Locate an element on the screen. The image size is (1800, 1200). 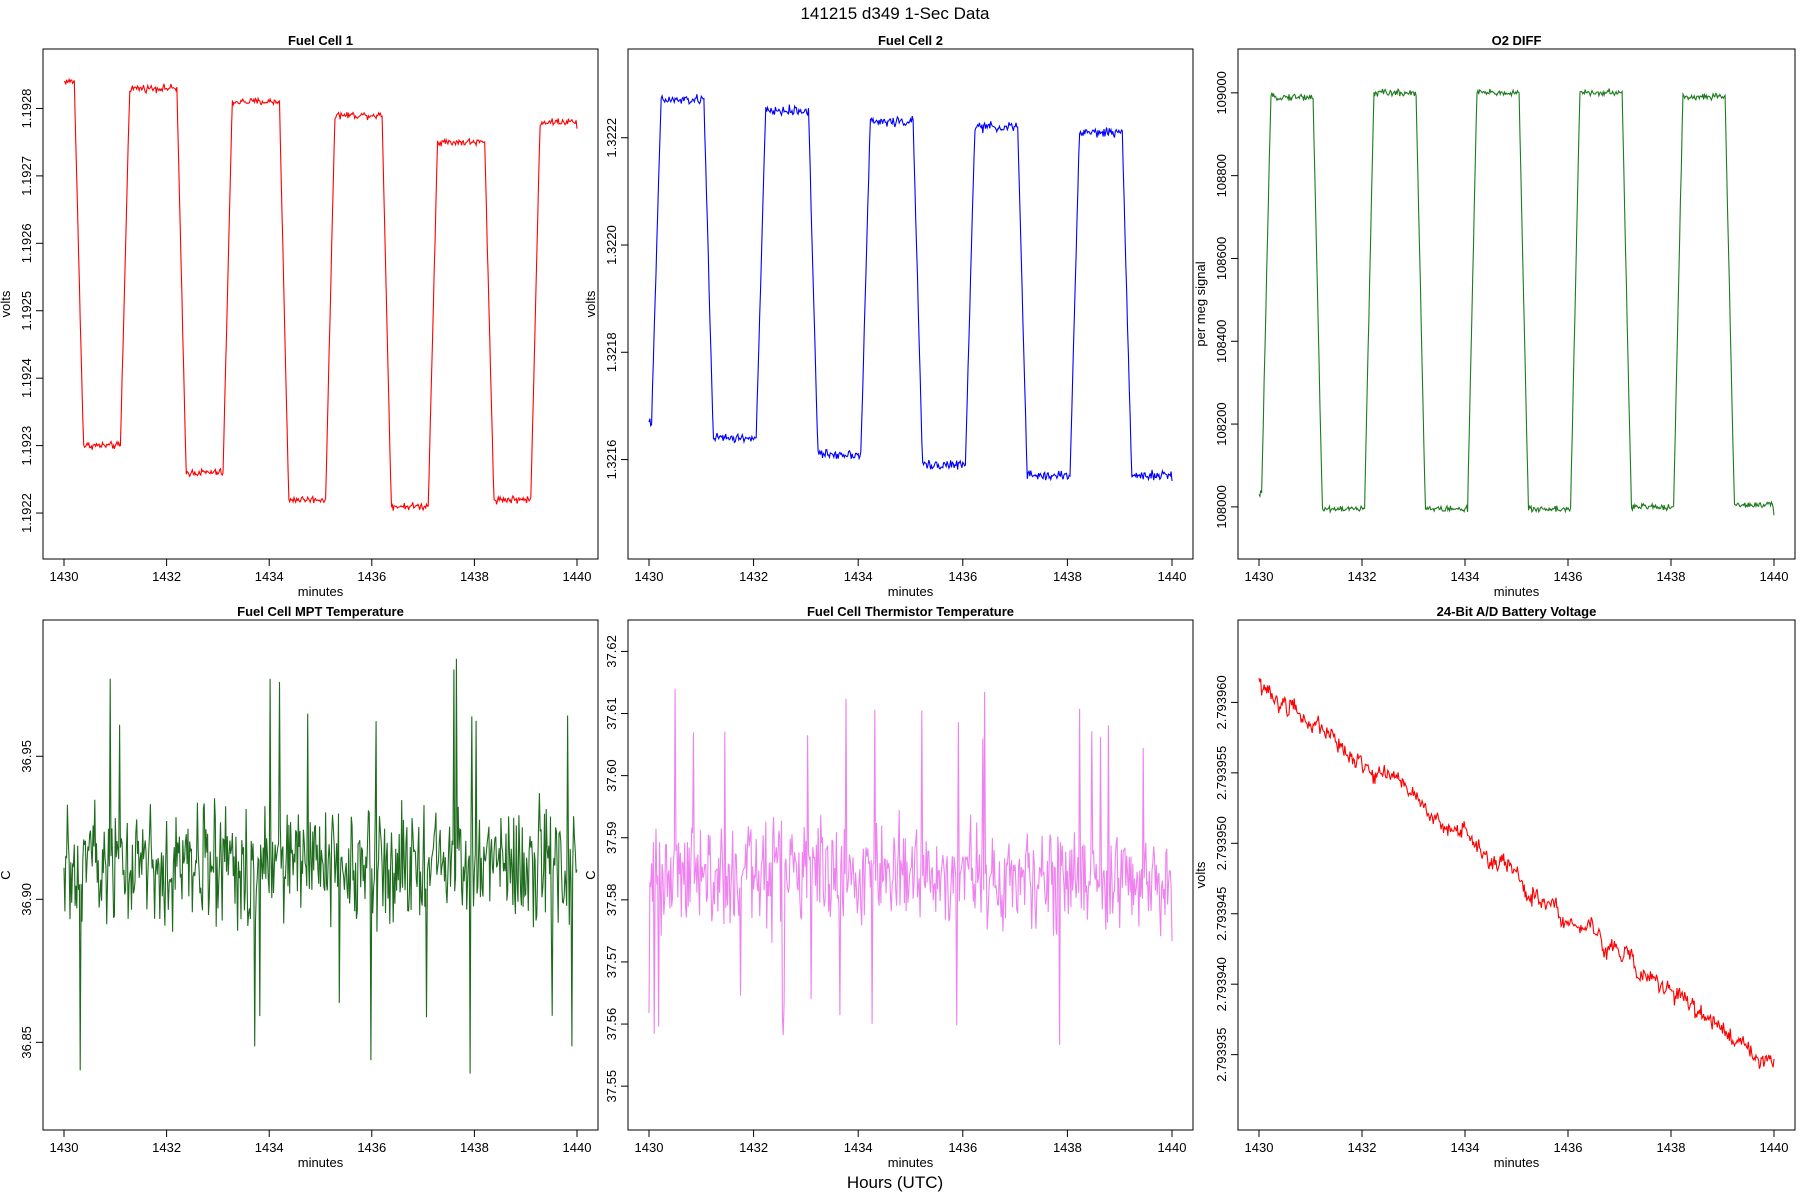
outer-x-axis-title: Hours (UTC) is located at coordinates (895, 1182).